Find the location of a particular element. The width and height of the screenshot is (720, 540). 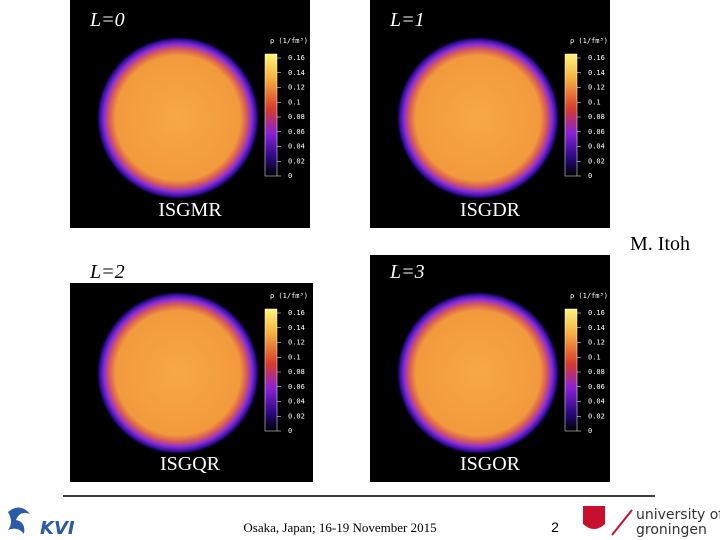

right-logo-line: university of is located at coordinates (678, 515).